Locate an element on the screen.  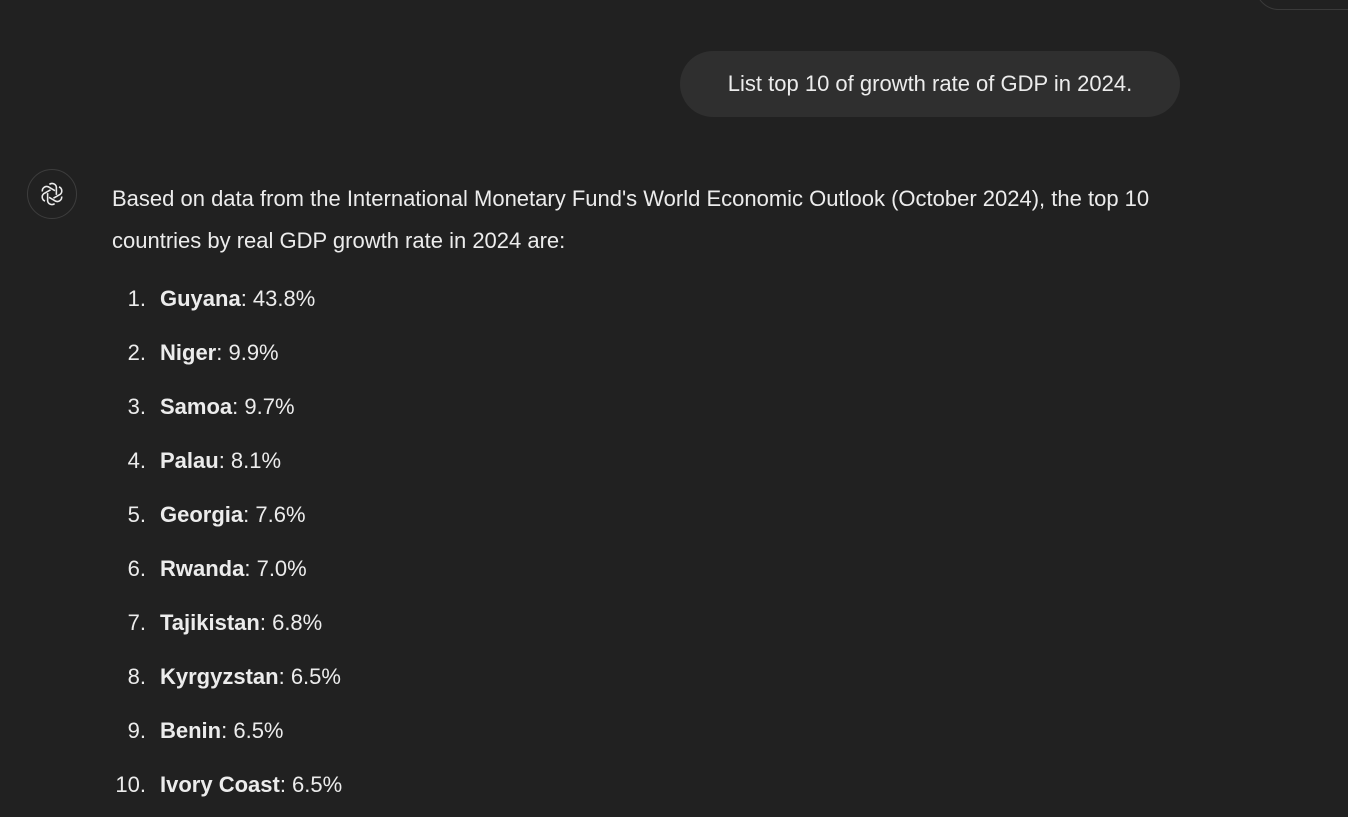
list-item-value: : 8.1% is located at coordinates (250, 460).